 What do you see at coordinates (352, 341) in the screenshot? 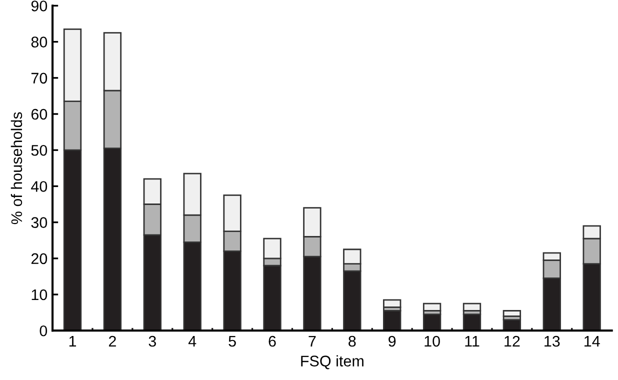
I see `x-tick-label: 8` at bounding box center [352, 341].